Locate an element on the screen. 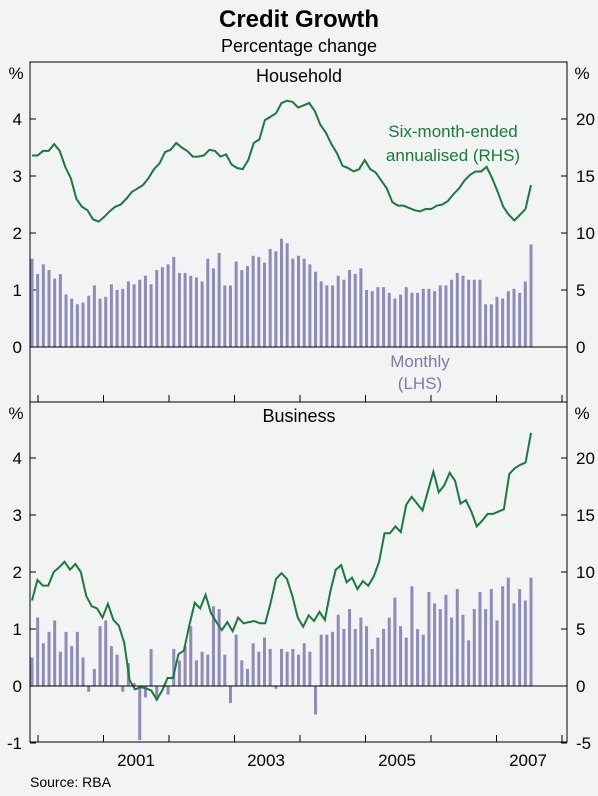 This screenshot has width=598, height=796. household-right-tick-label: 10 is located at coordinates (585, 233).